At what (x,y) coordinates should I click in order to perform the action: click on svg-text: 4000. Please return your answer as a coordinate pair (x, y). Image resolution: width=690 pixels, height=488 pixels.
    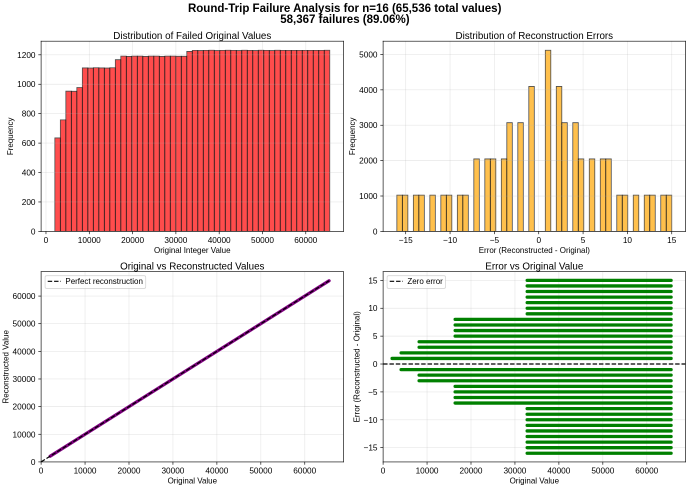
    Looking at the image, I should click on (368, 90).